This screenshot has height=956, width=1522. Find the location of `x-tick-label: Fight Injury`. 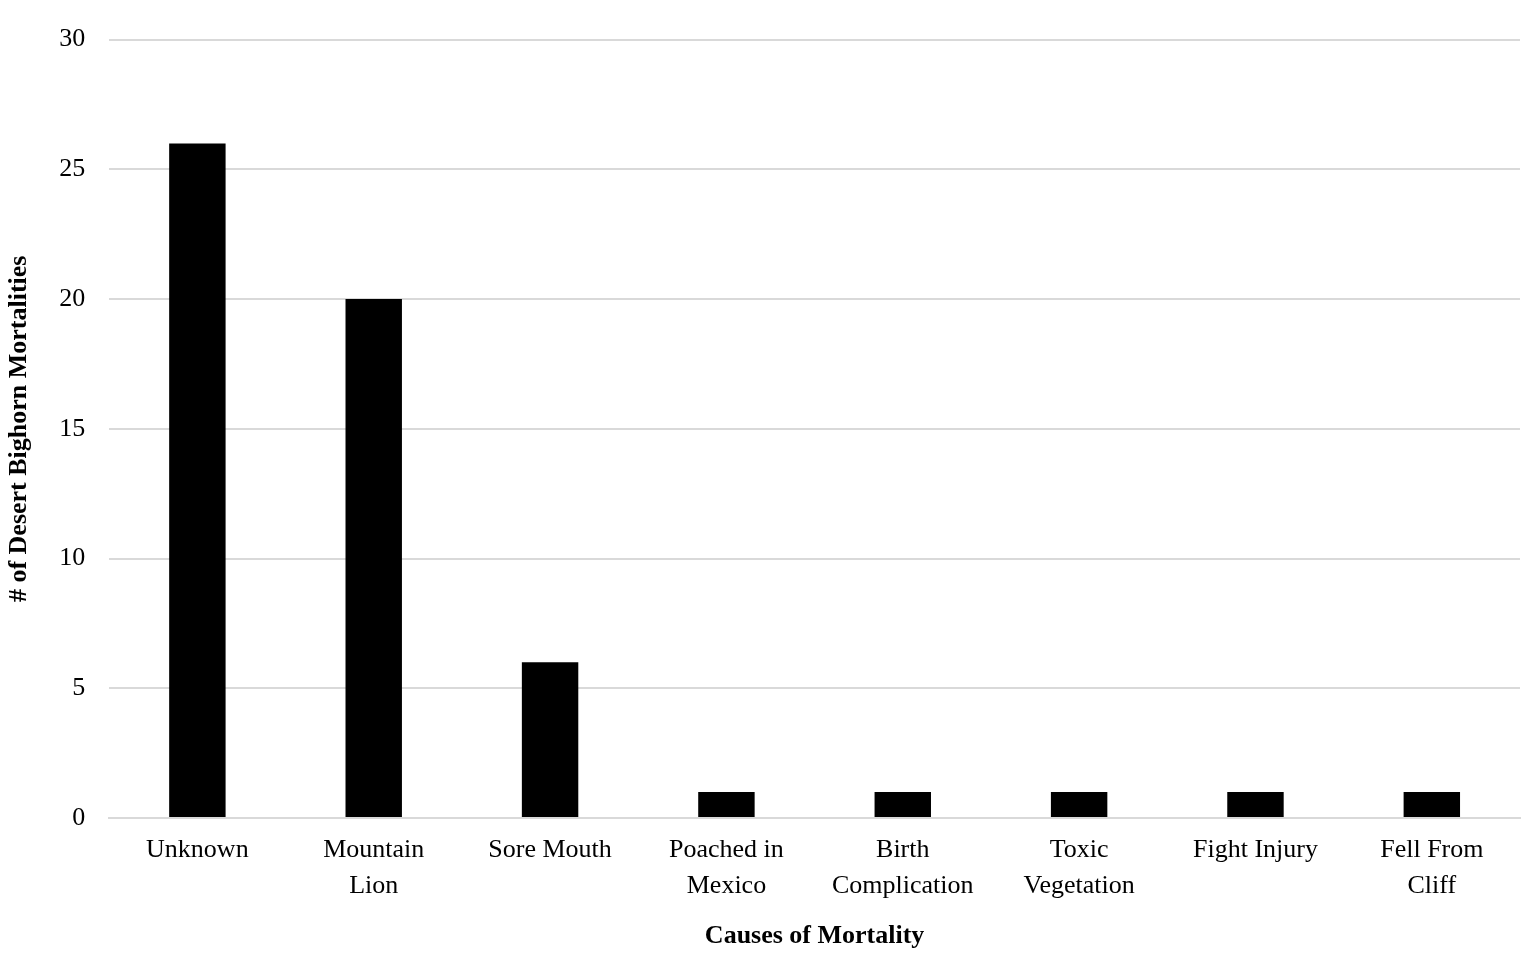

x-tick-label: Fight Injury is located at coordinates (1255, 849).